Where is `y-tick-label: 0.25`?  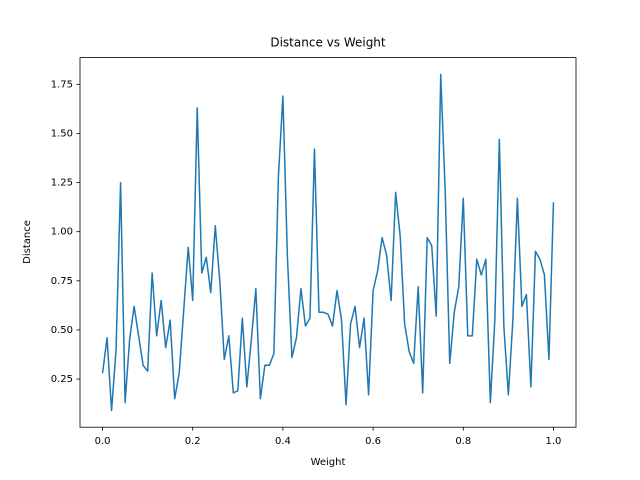
y-tick-label: 0.25 is located at coordinates (62, 379).